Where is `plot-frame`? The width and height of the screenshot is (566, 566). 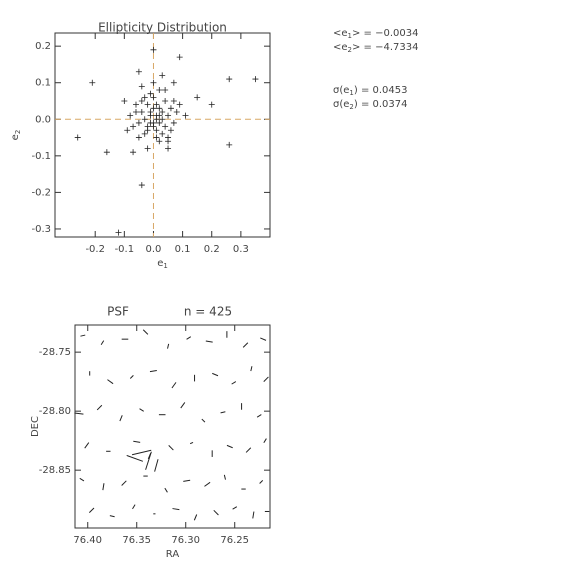 plot-frame is located at coordinates (172, 426).